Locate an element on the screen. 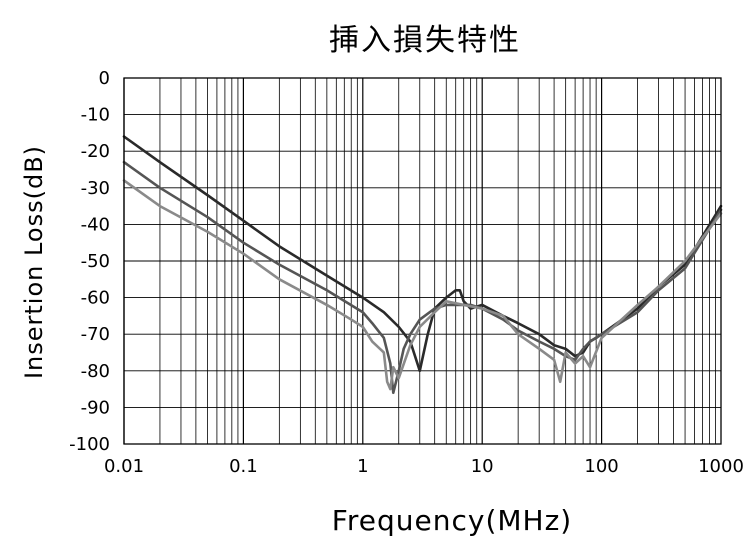 This screenshot has height=540, width=750. y-tick-label: -60 is located at coordinates (95, 298).